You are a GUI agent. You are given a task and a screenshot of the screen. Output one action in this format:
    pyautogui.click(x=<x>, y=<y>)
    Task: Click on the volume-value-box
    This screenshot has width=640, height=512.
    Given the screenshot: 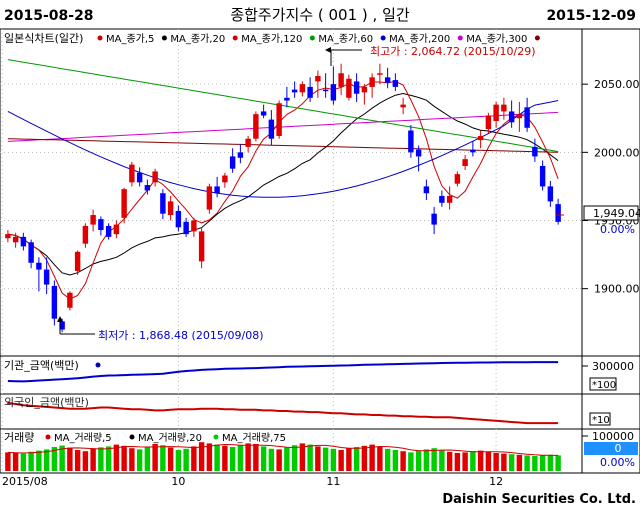 What is the action you would take?
    pyautogui.click(x=611, y=448)
    